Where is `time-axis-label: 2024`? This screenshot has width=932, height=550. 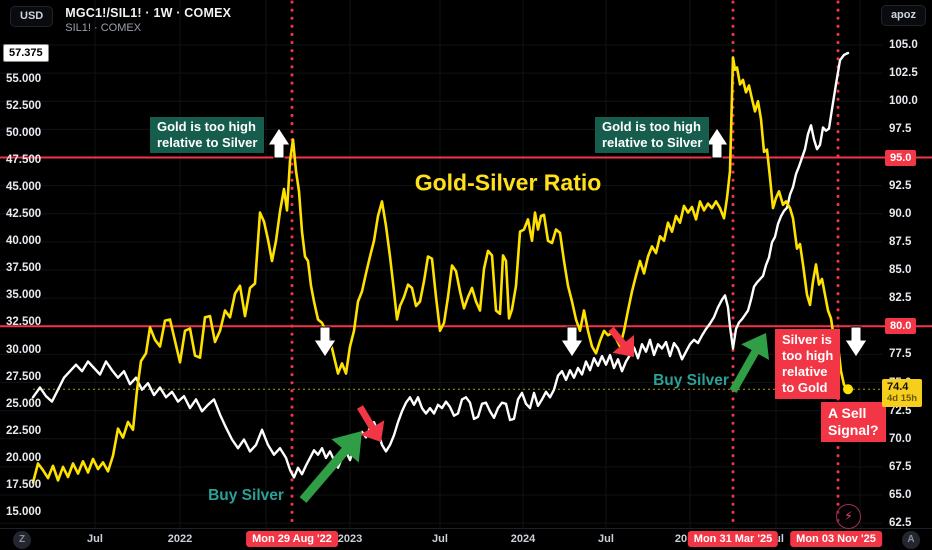 time-axis-label: 2024 is located at coordinates (523, 539).